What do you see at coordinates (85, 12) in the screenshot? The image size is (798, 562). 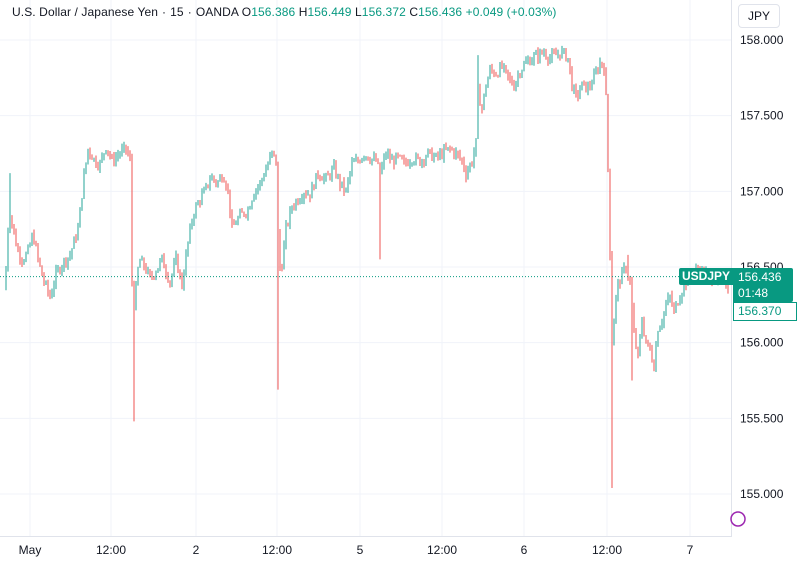 I see `symbol-name: U.S. Dollar / Japanese Yen` at bounding box center [85, 12].